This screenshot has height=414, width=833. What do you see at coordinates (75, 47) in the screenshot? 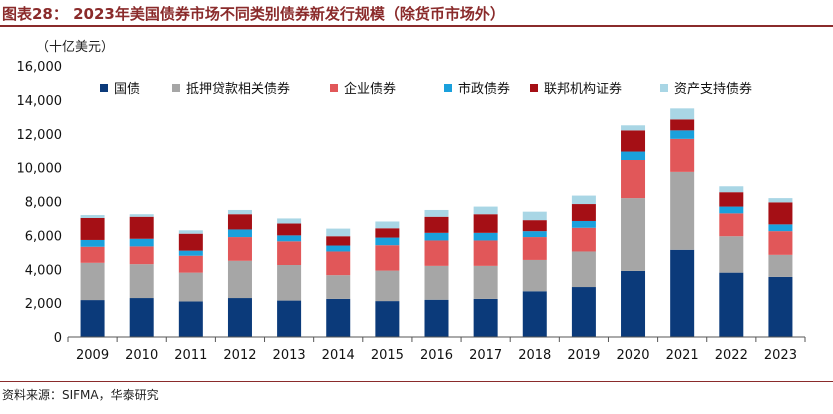
I see `unit-label: （十亿美元）` at bounding box center [75, 47].